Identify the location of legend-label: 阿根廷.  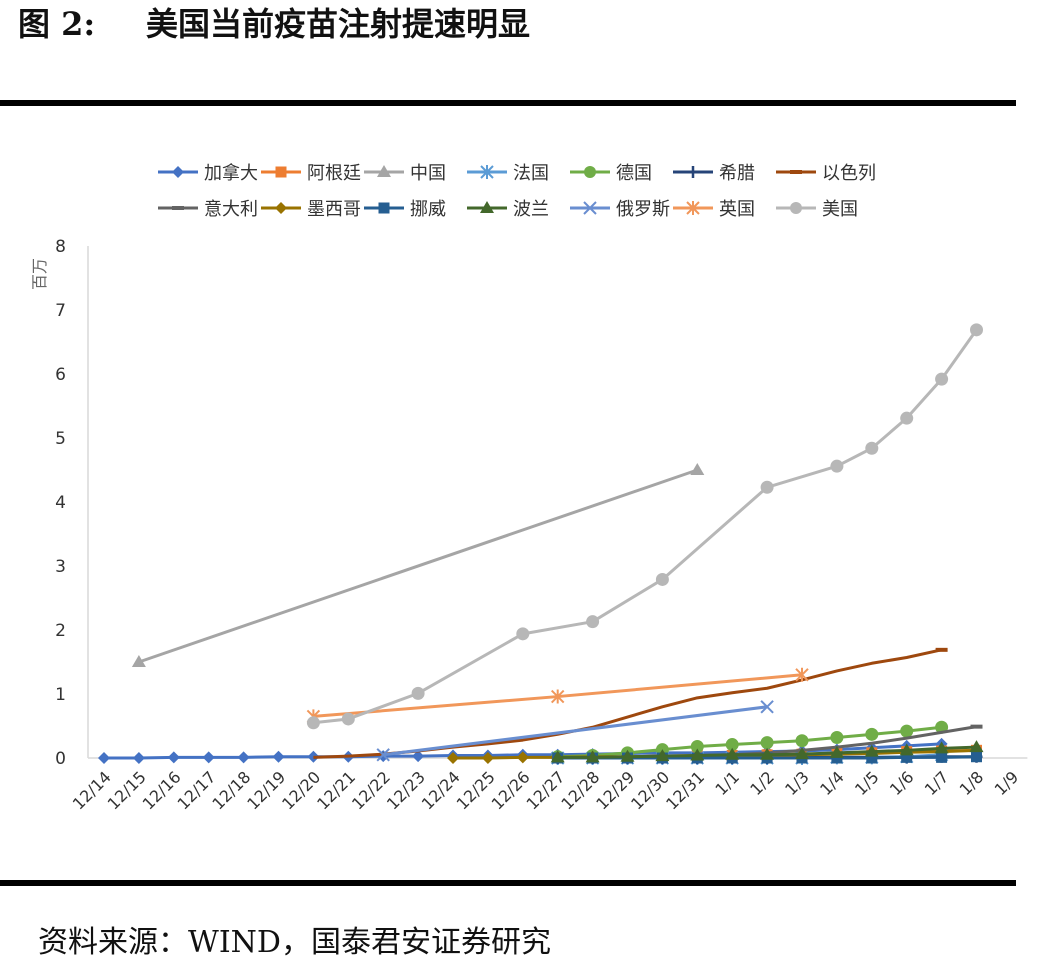
(334, 173).